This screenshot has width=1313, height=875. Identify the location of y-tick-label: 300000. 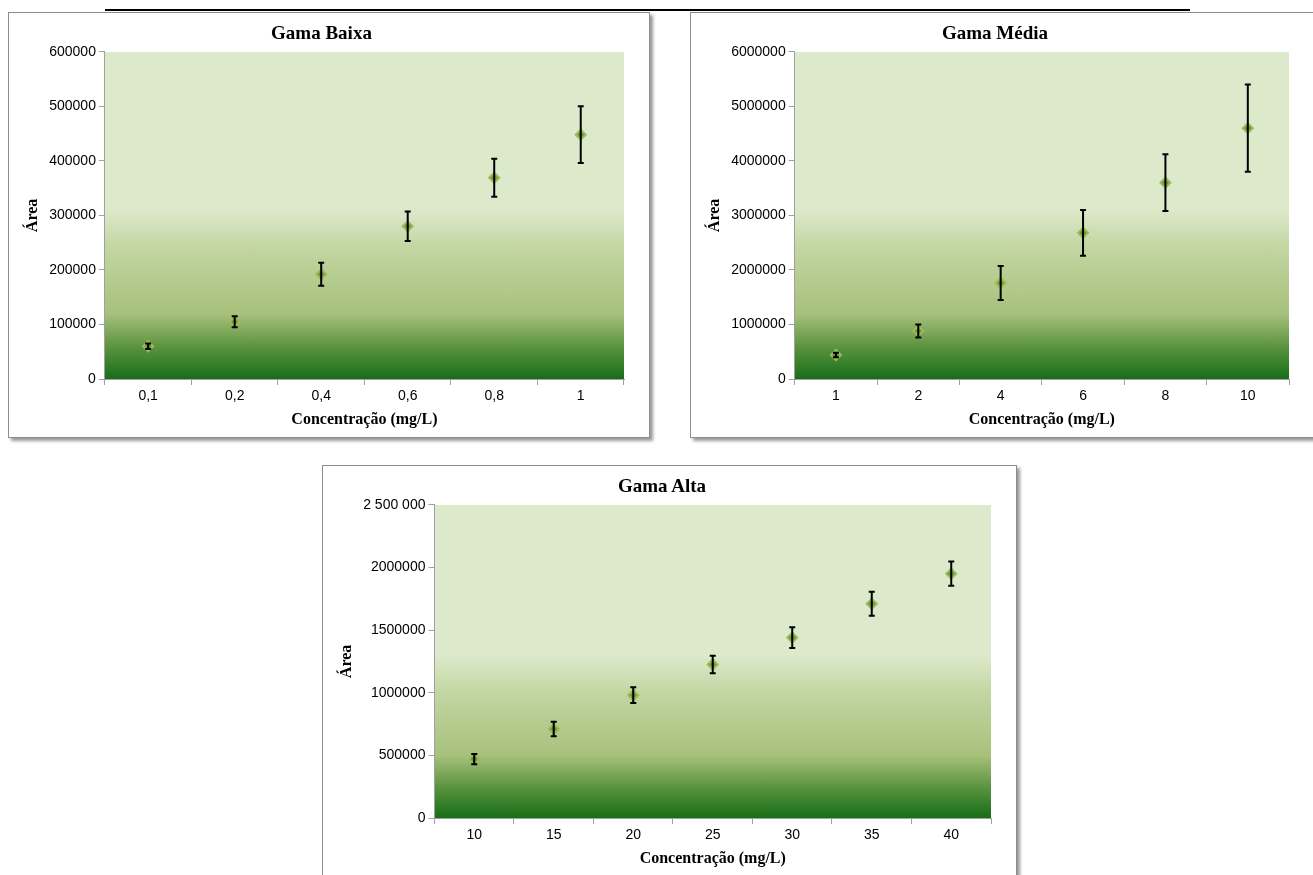
(73, 214).